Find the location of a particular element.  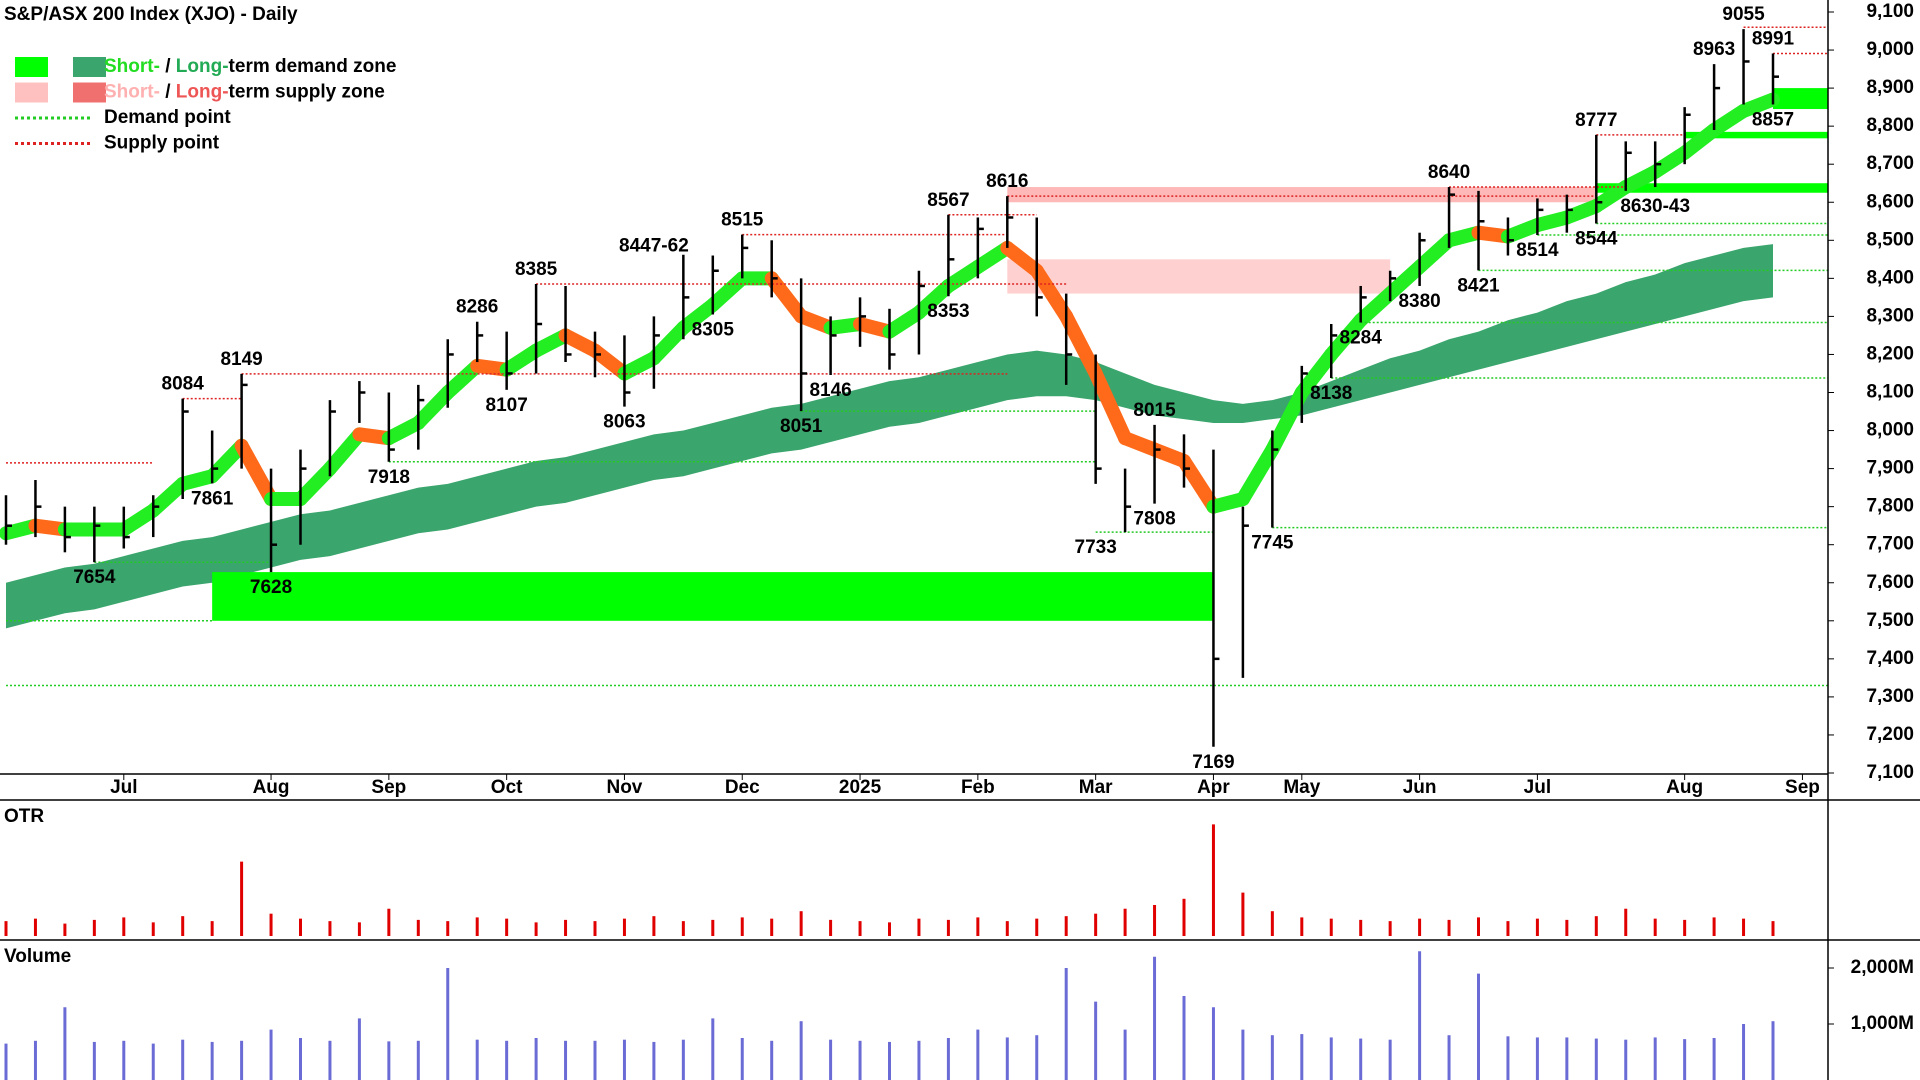

legend-entry: Supply point is located at coordinates (162, 143).